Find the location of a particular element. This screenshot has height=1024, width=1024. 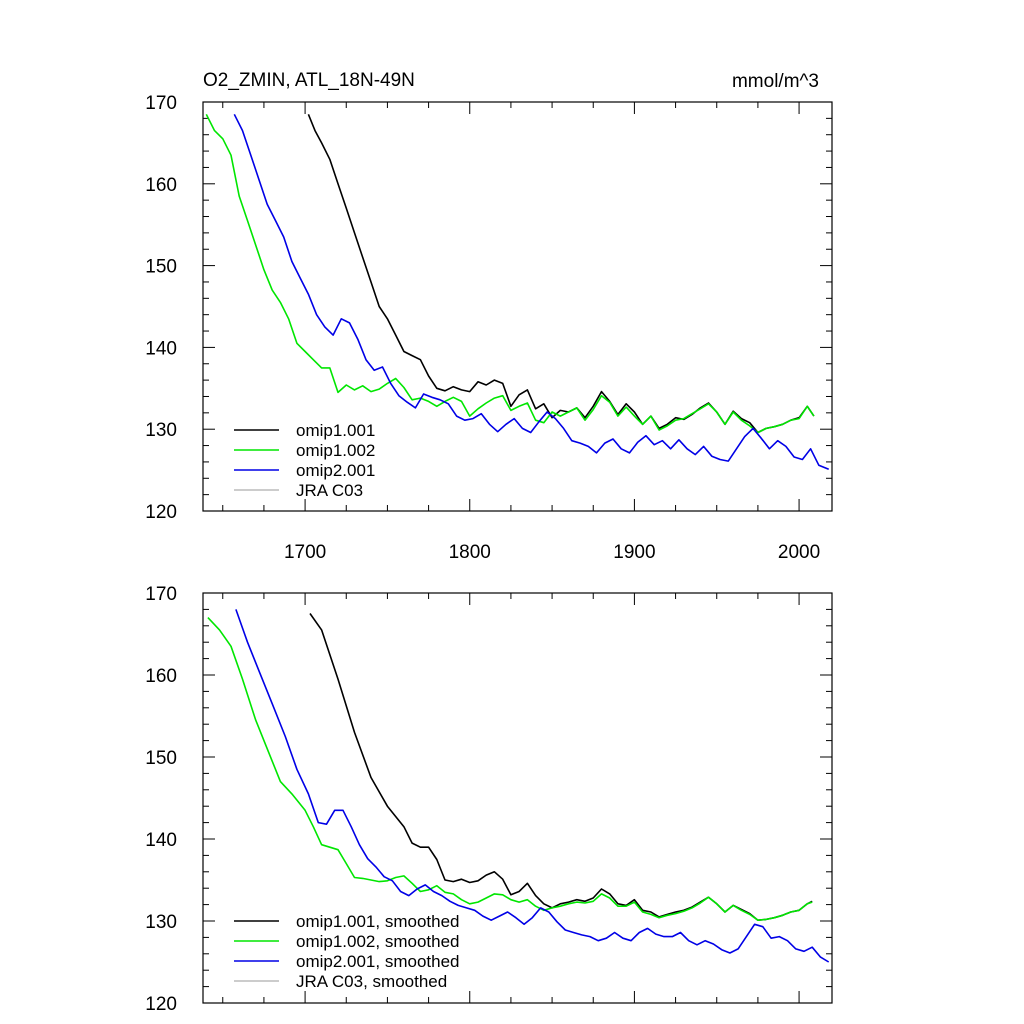

legend-label: omip2.001, smoothed is located at coordinates (378, 961).